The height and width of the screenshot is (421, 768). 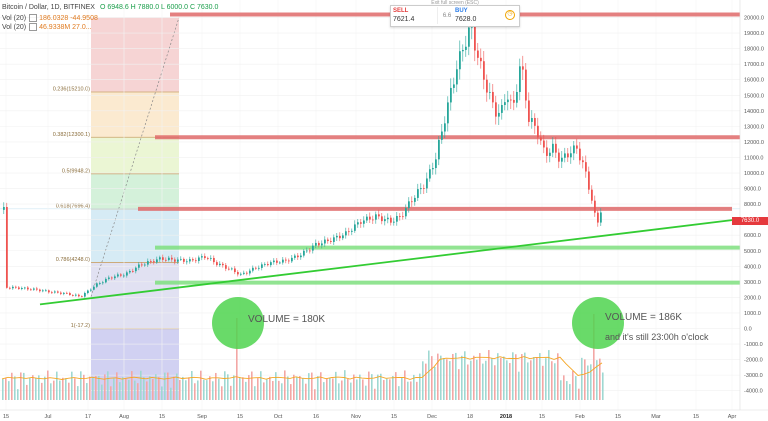 What do you see at coordinates (418, 323) in the screenshot?
I see `volume-highlight-circles` at bounding box center [418, 323].